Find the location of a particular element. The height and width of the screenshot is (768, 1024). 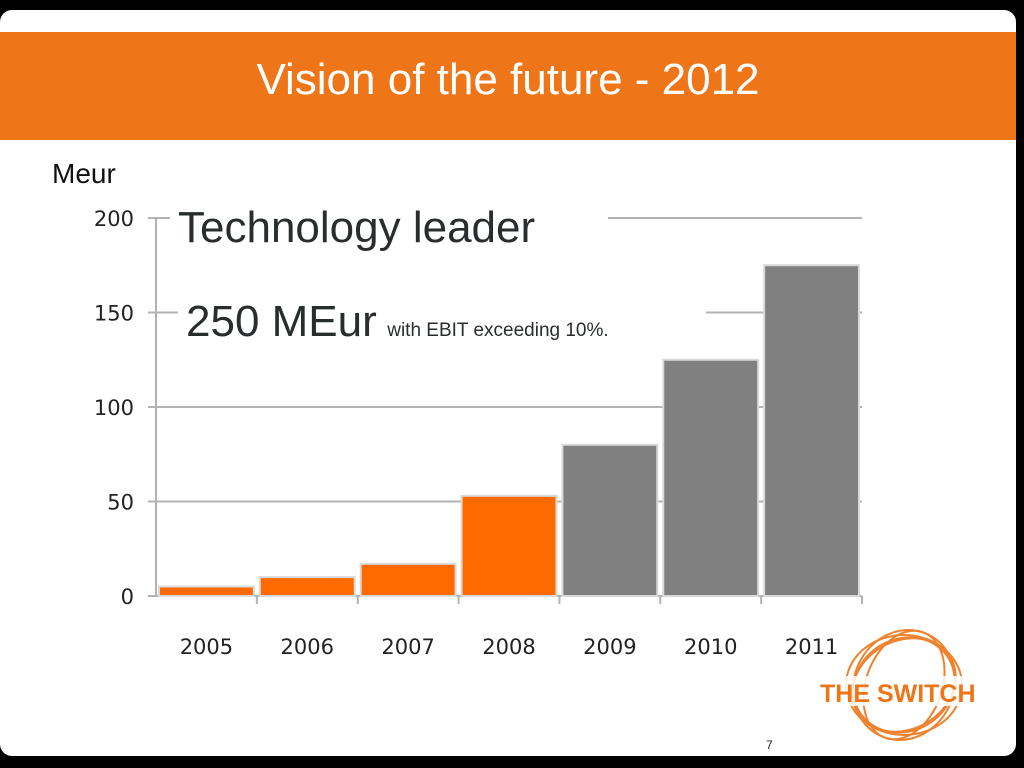

slide-title: Vision of the future - 2012 is located at coordinates (508, 79).